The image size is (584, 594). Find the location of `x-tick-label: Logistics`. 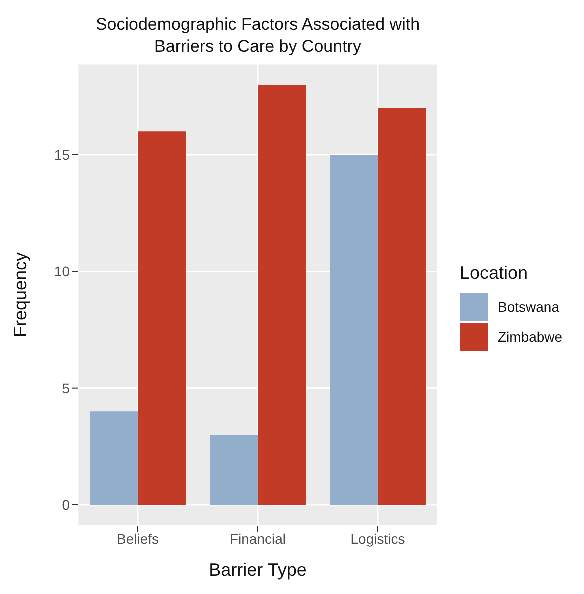

x-tick-label: Logistics is located at coordinates (378, 538).